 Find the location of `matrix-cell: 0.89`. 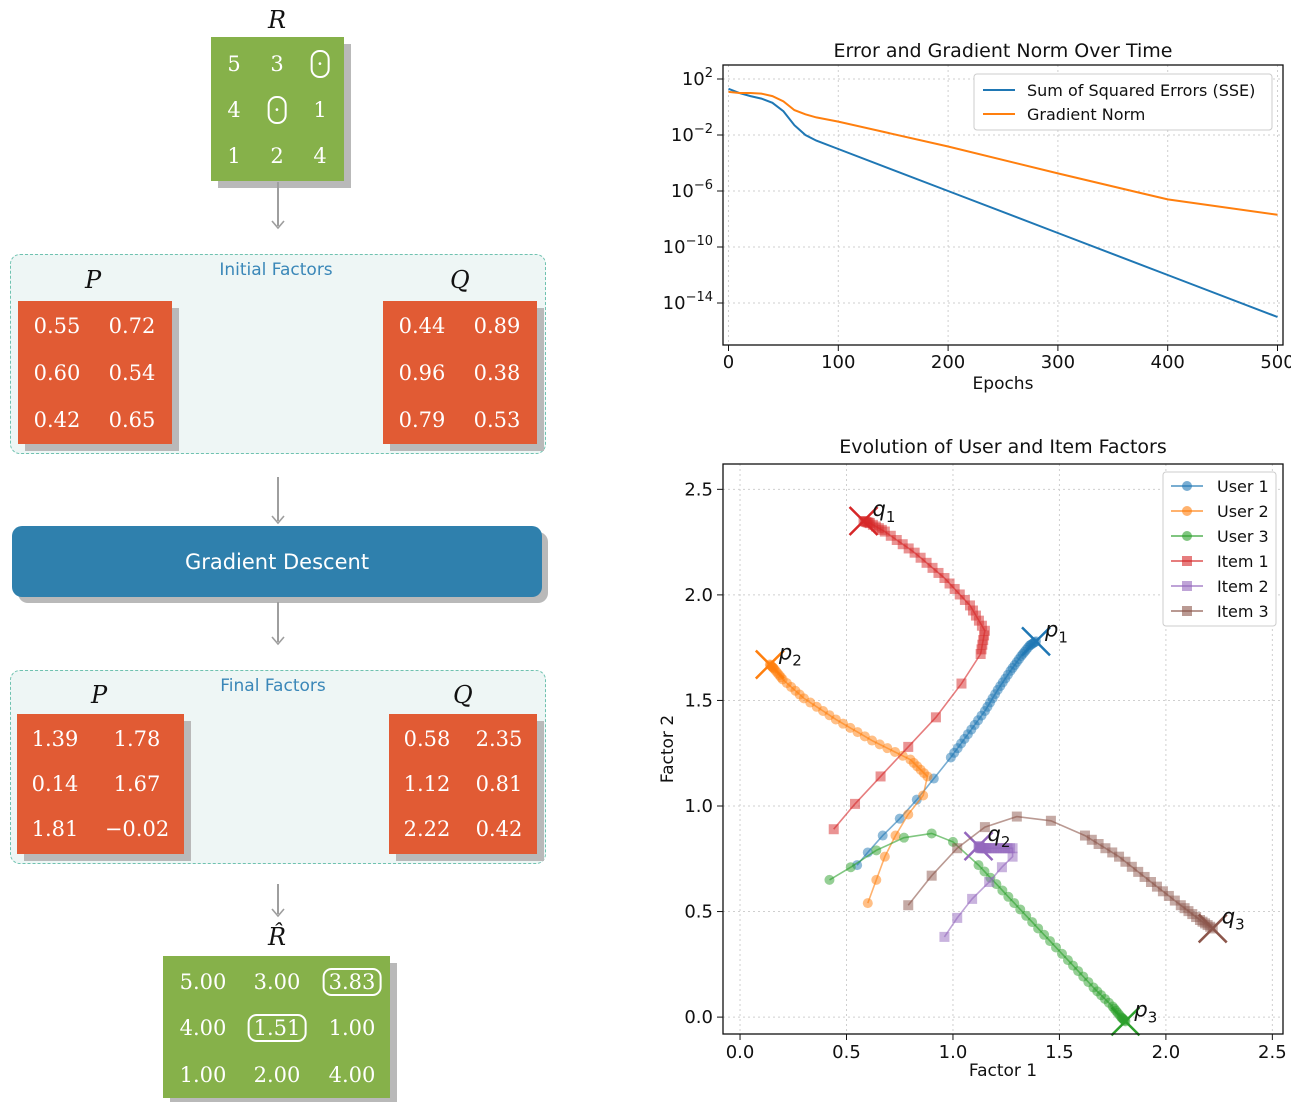

matrix-cell: 0.89 is located at coordinates (497, 326).